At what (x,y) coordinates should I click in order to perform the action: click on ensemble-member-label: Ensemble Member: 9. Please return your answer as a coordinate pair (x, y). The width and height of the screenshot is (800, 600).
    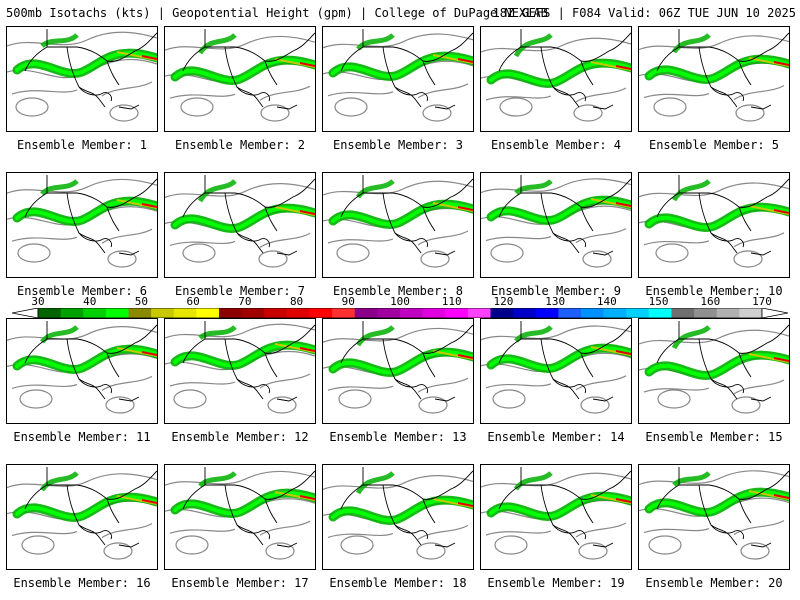
    Looking at the image, I should click on (556, 291).